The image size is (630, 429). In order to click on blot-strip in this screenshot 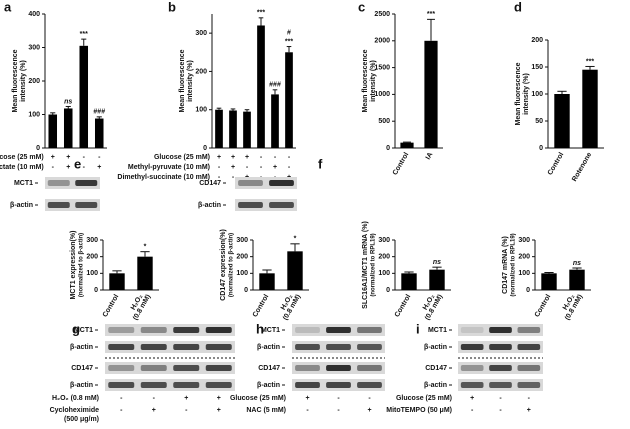, I will do `click(170, 347)`.